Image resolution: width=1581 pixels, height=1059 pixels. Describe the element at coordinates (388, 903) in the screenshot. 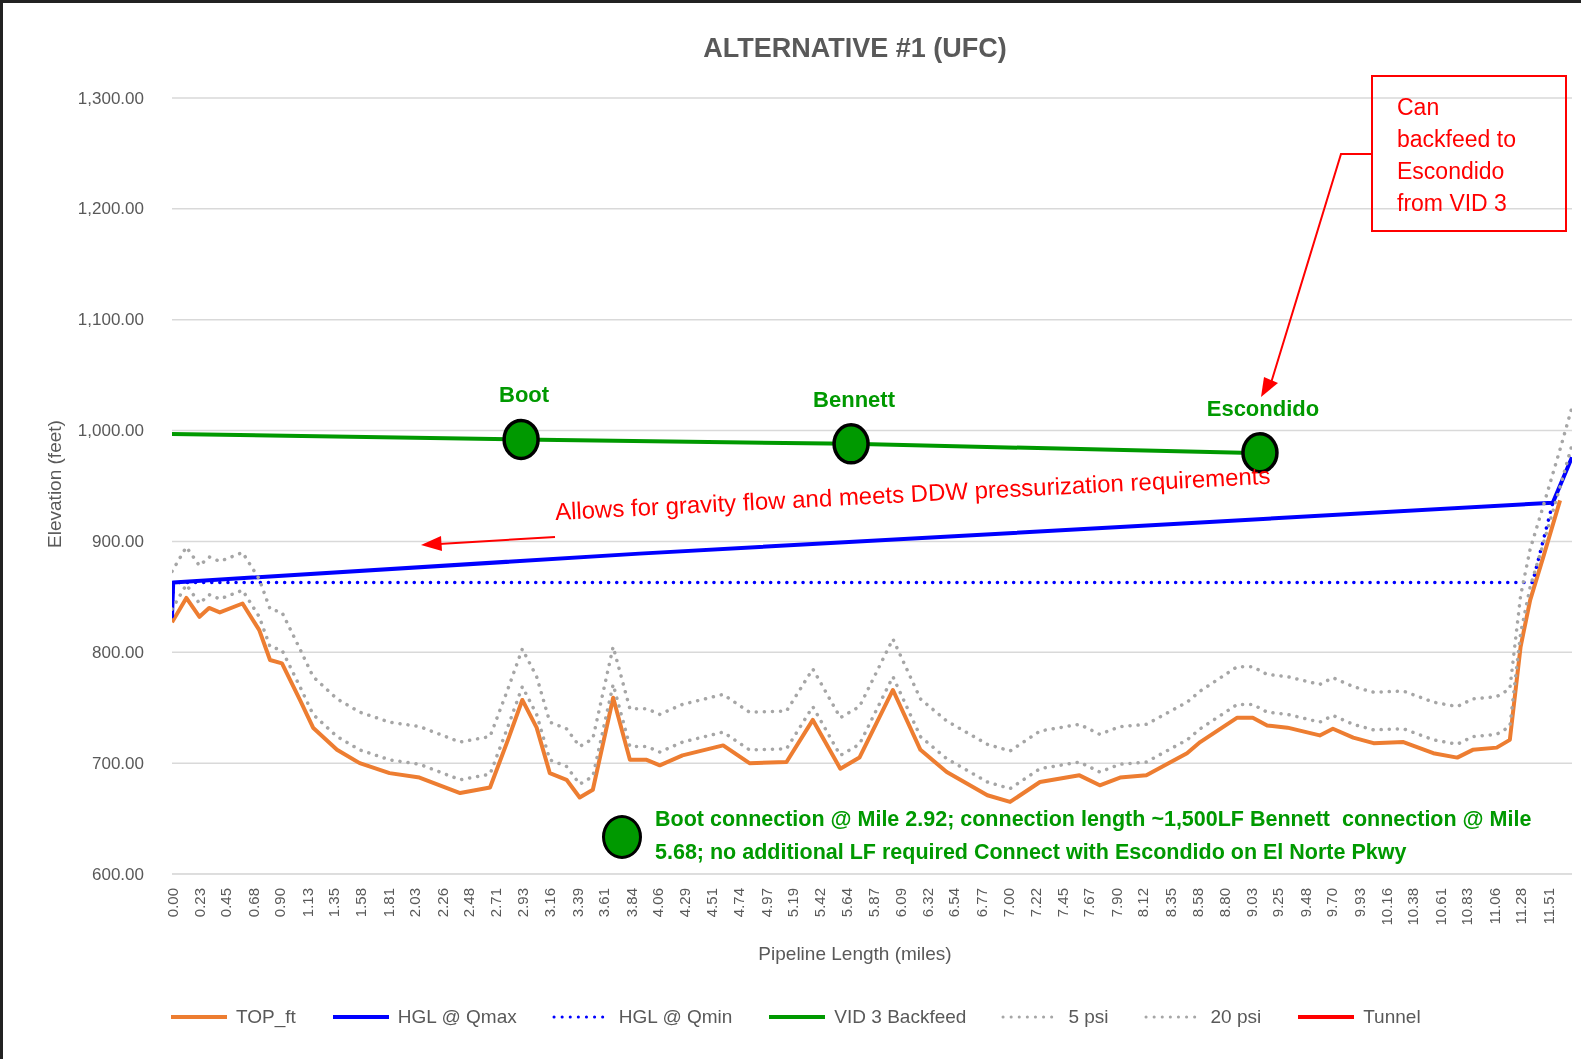

I see `x-tick-label: 1.81` at that location.